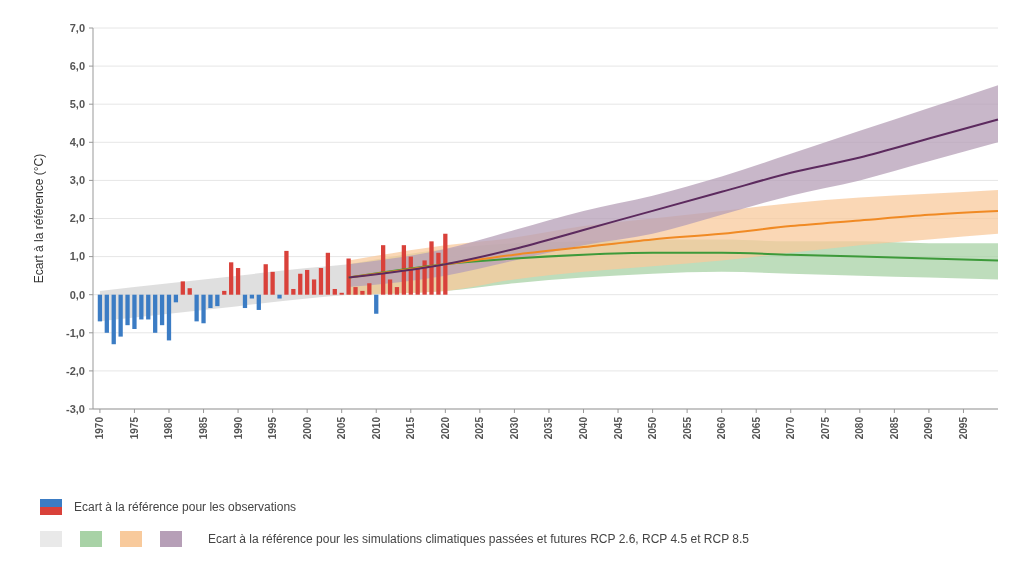 The image size is (1024, 572). I want to click on y-tick-label: 4,0, so click(77, 142).